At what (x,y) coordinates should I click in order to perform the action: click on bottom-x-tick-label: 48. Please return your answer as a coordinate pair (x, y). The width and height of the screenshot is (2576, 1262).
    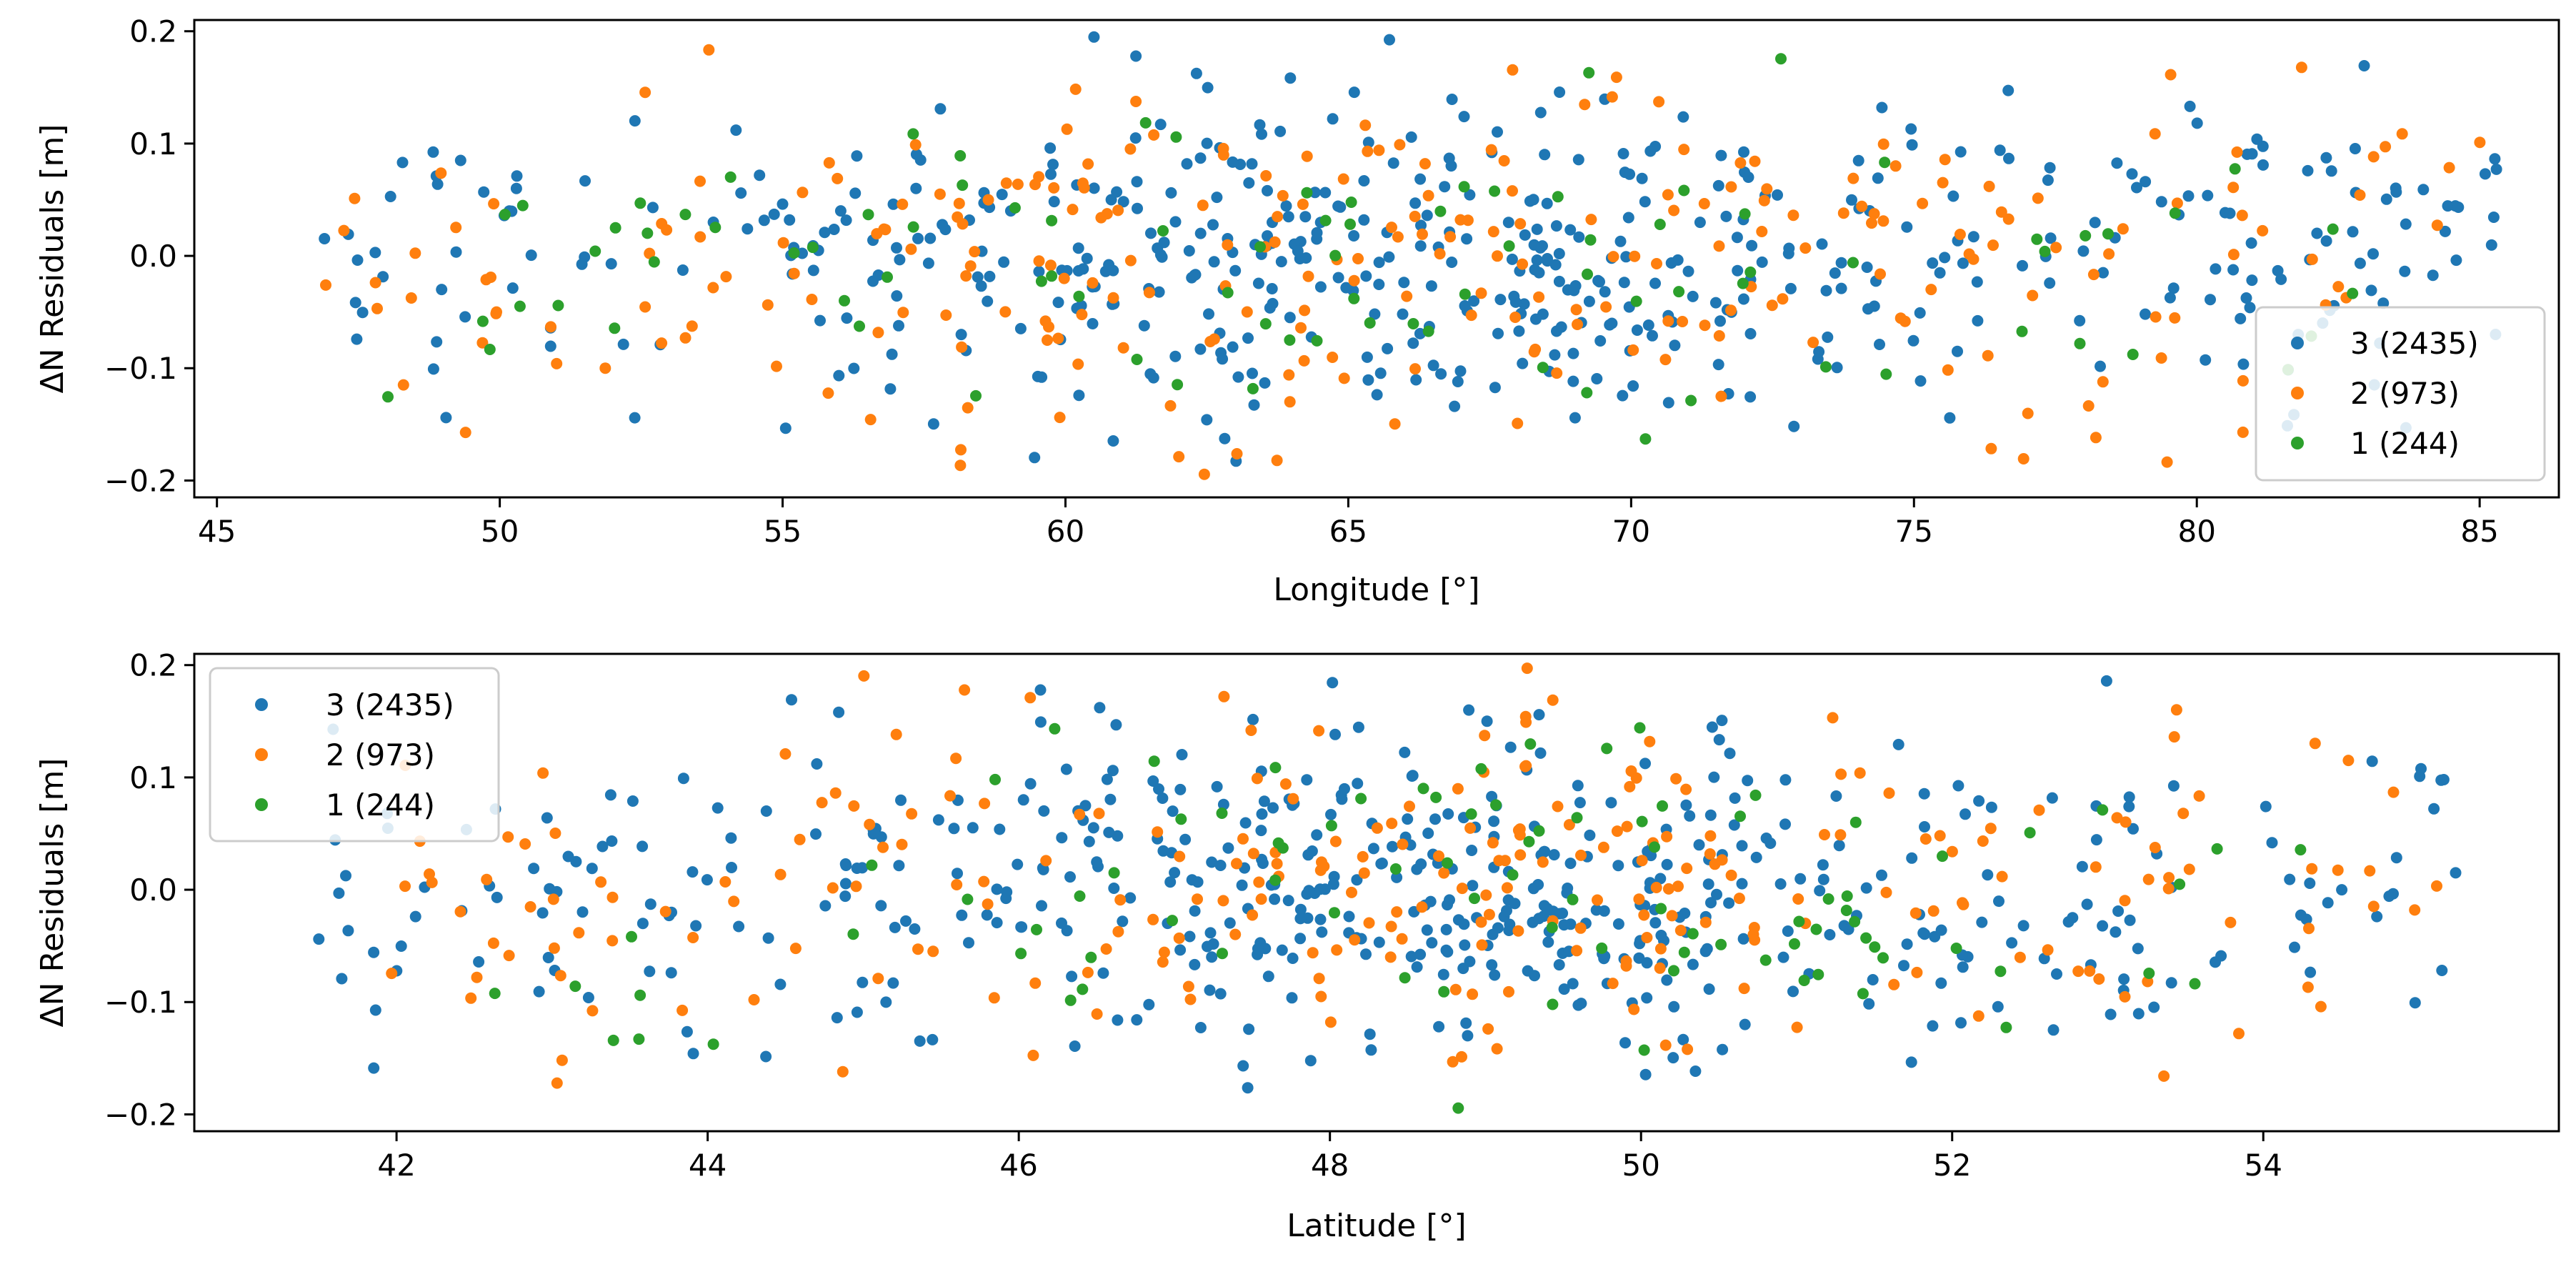
    Looking at the image, I should click on (1330, 1165).